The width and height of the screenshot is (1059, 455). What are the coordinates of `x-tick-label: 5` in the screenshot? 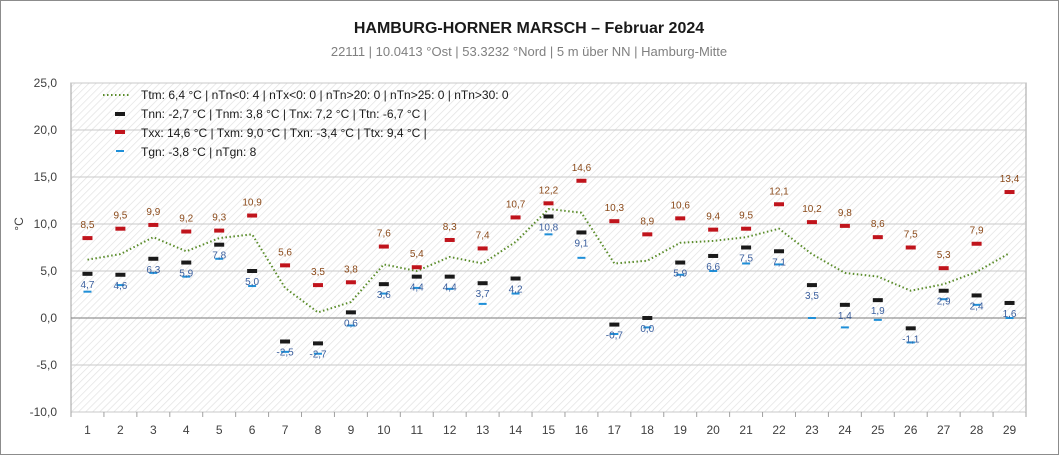 It's located at (219, 430).